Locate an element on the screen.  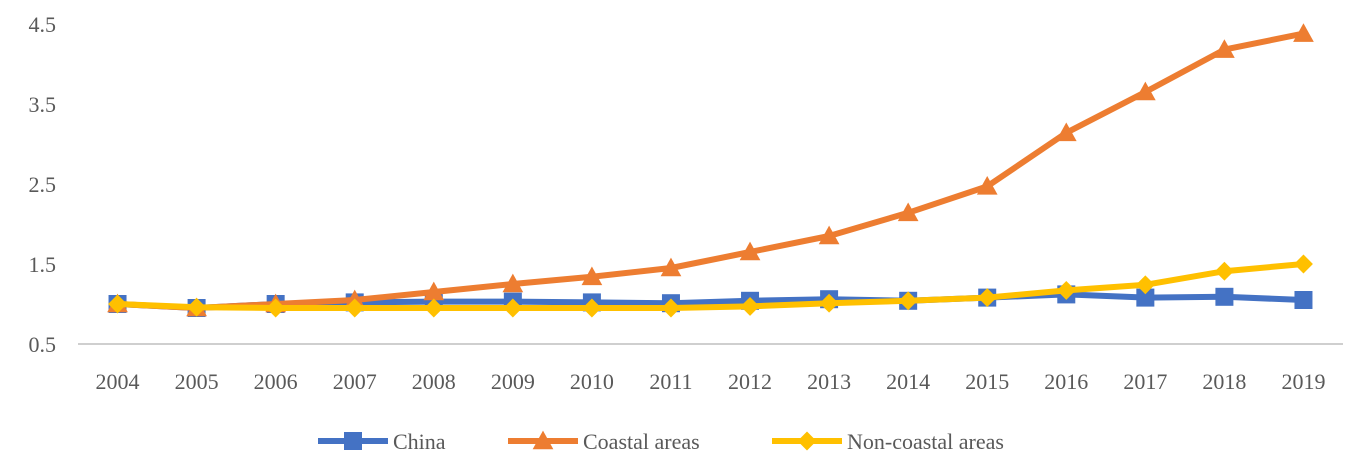
x-tick-label: 2005 is located at coordinates (197, 381).